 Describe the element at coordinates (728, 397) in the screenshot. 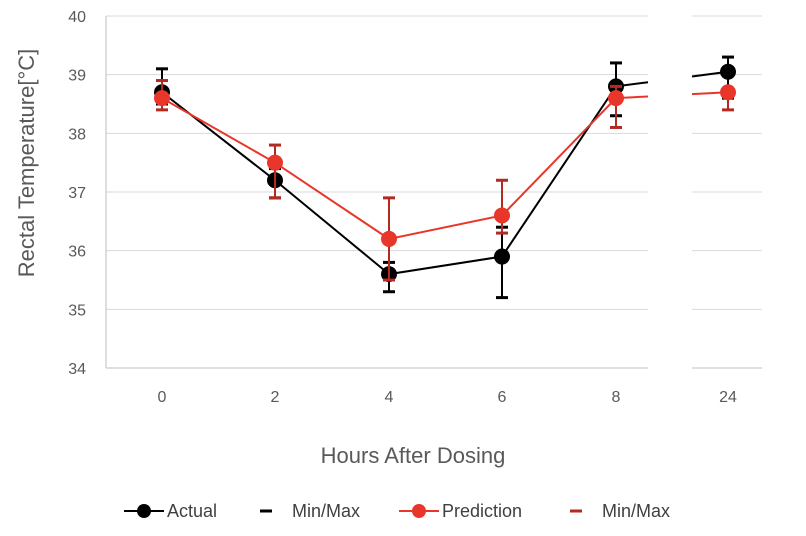

I see `x-tick-label: 24` at that location.